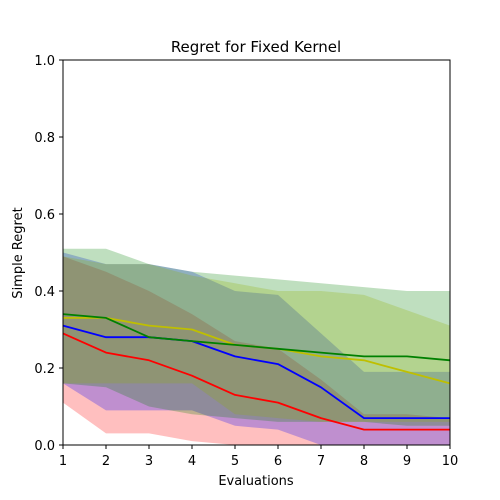  Describe the element at coordinates (256, 47) in the screenshot. I see `chart-title: Regret for Fixed Kernel` at that location.